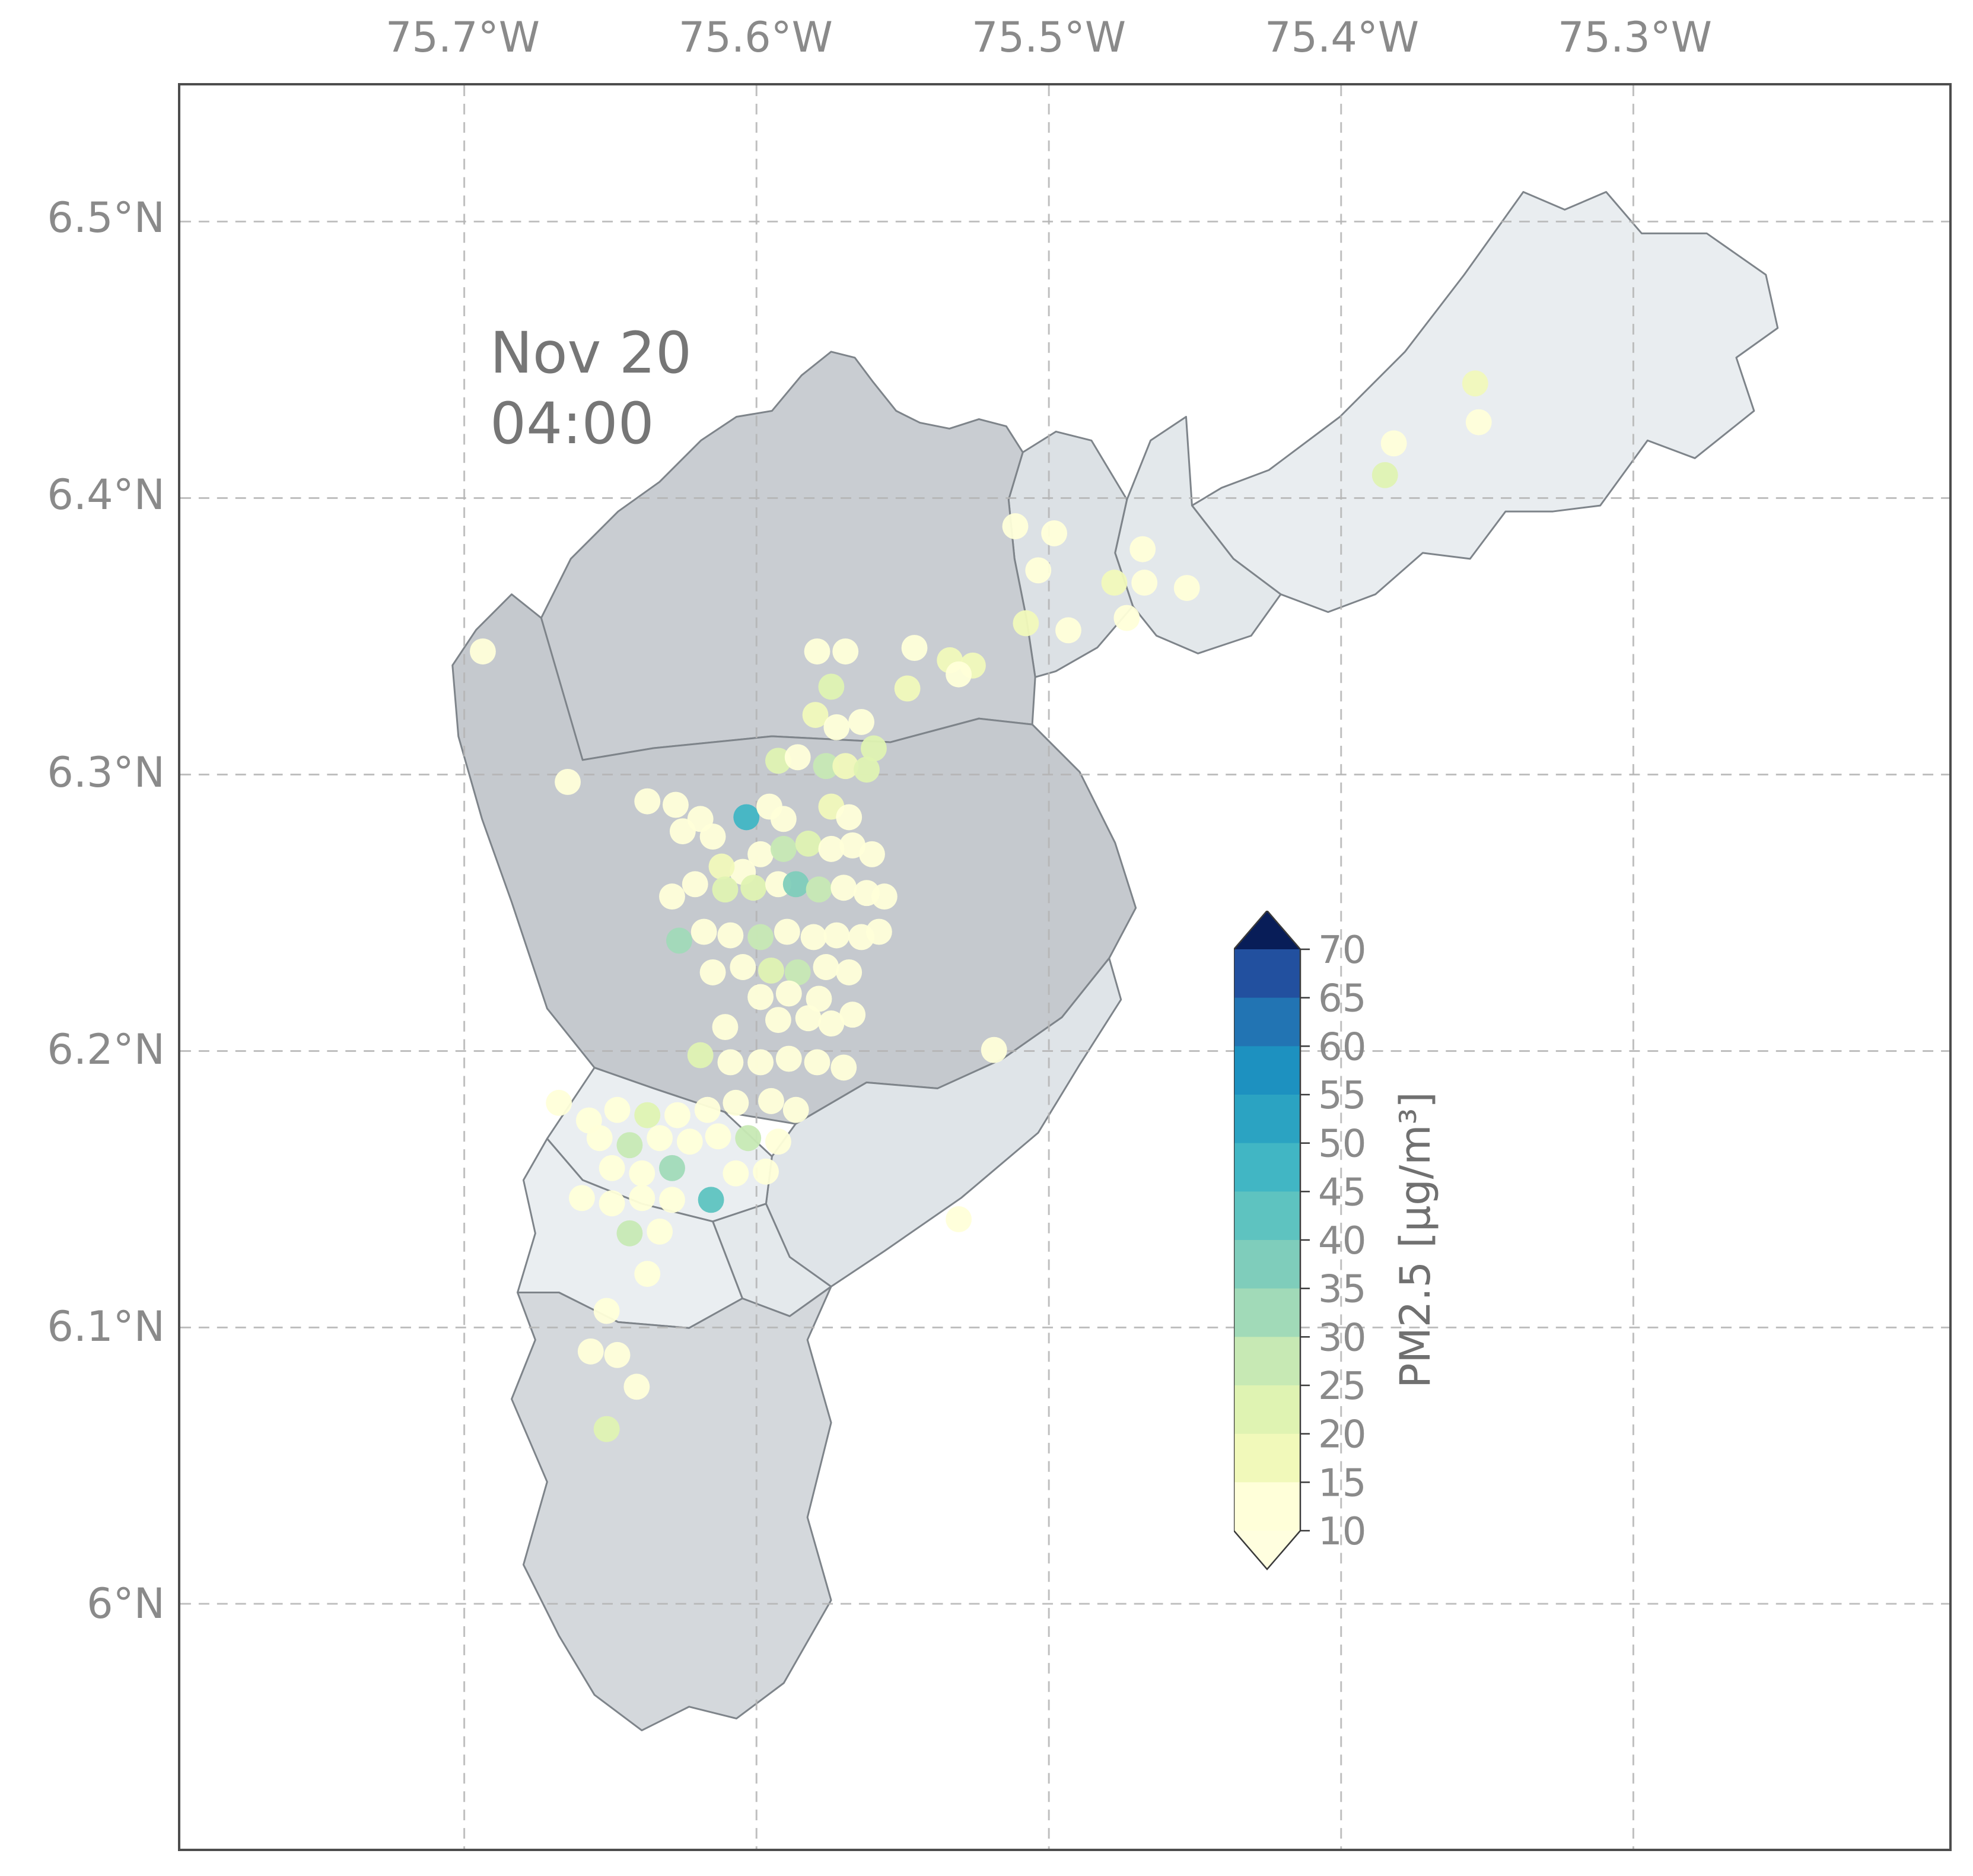  Describe the element at coordinates (106, 1327) in the screenshot. I see `y-tick-label: 6.1°N` at that location.